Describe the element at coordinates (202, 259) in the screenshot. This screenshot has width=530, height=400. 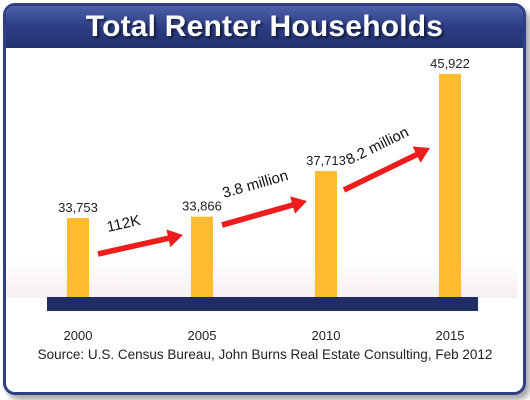
I see `bar-2005` at that location.